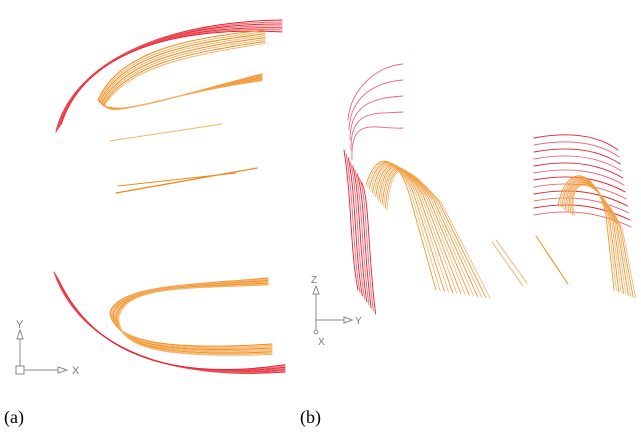  I want to click on orange-right-cluster-curves, so click(596, 237).